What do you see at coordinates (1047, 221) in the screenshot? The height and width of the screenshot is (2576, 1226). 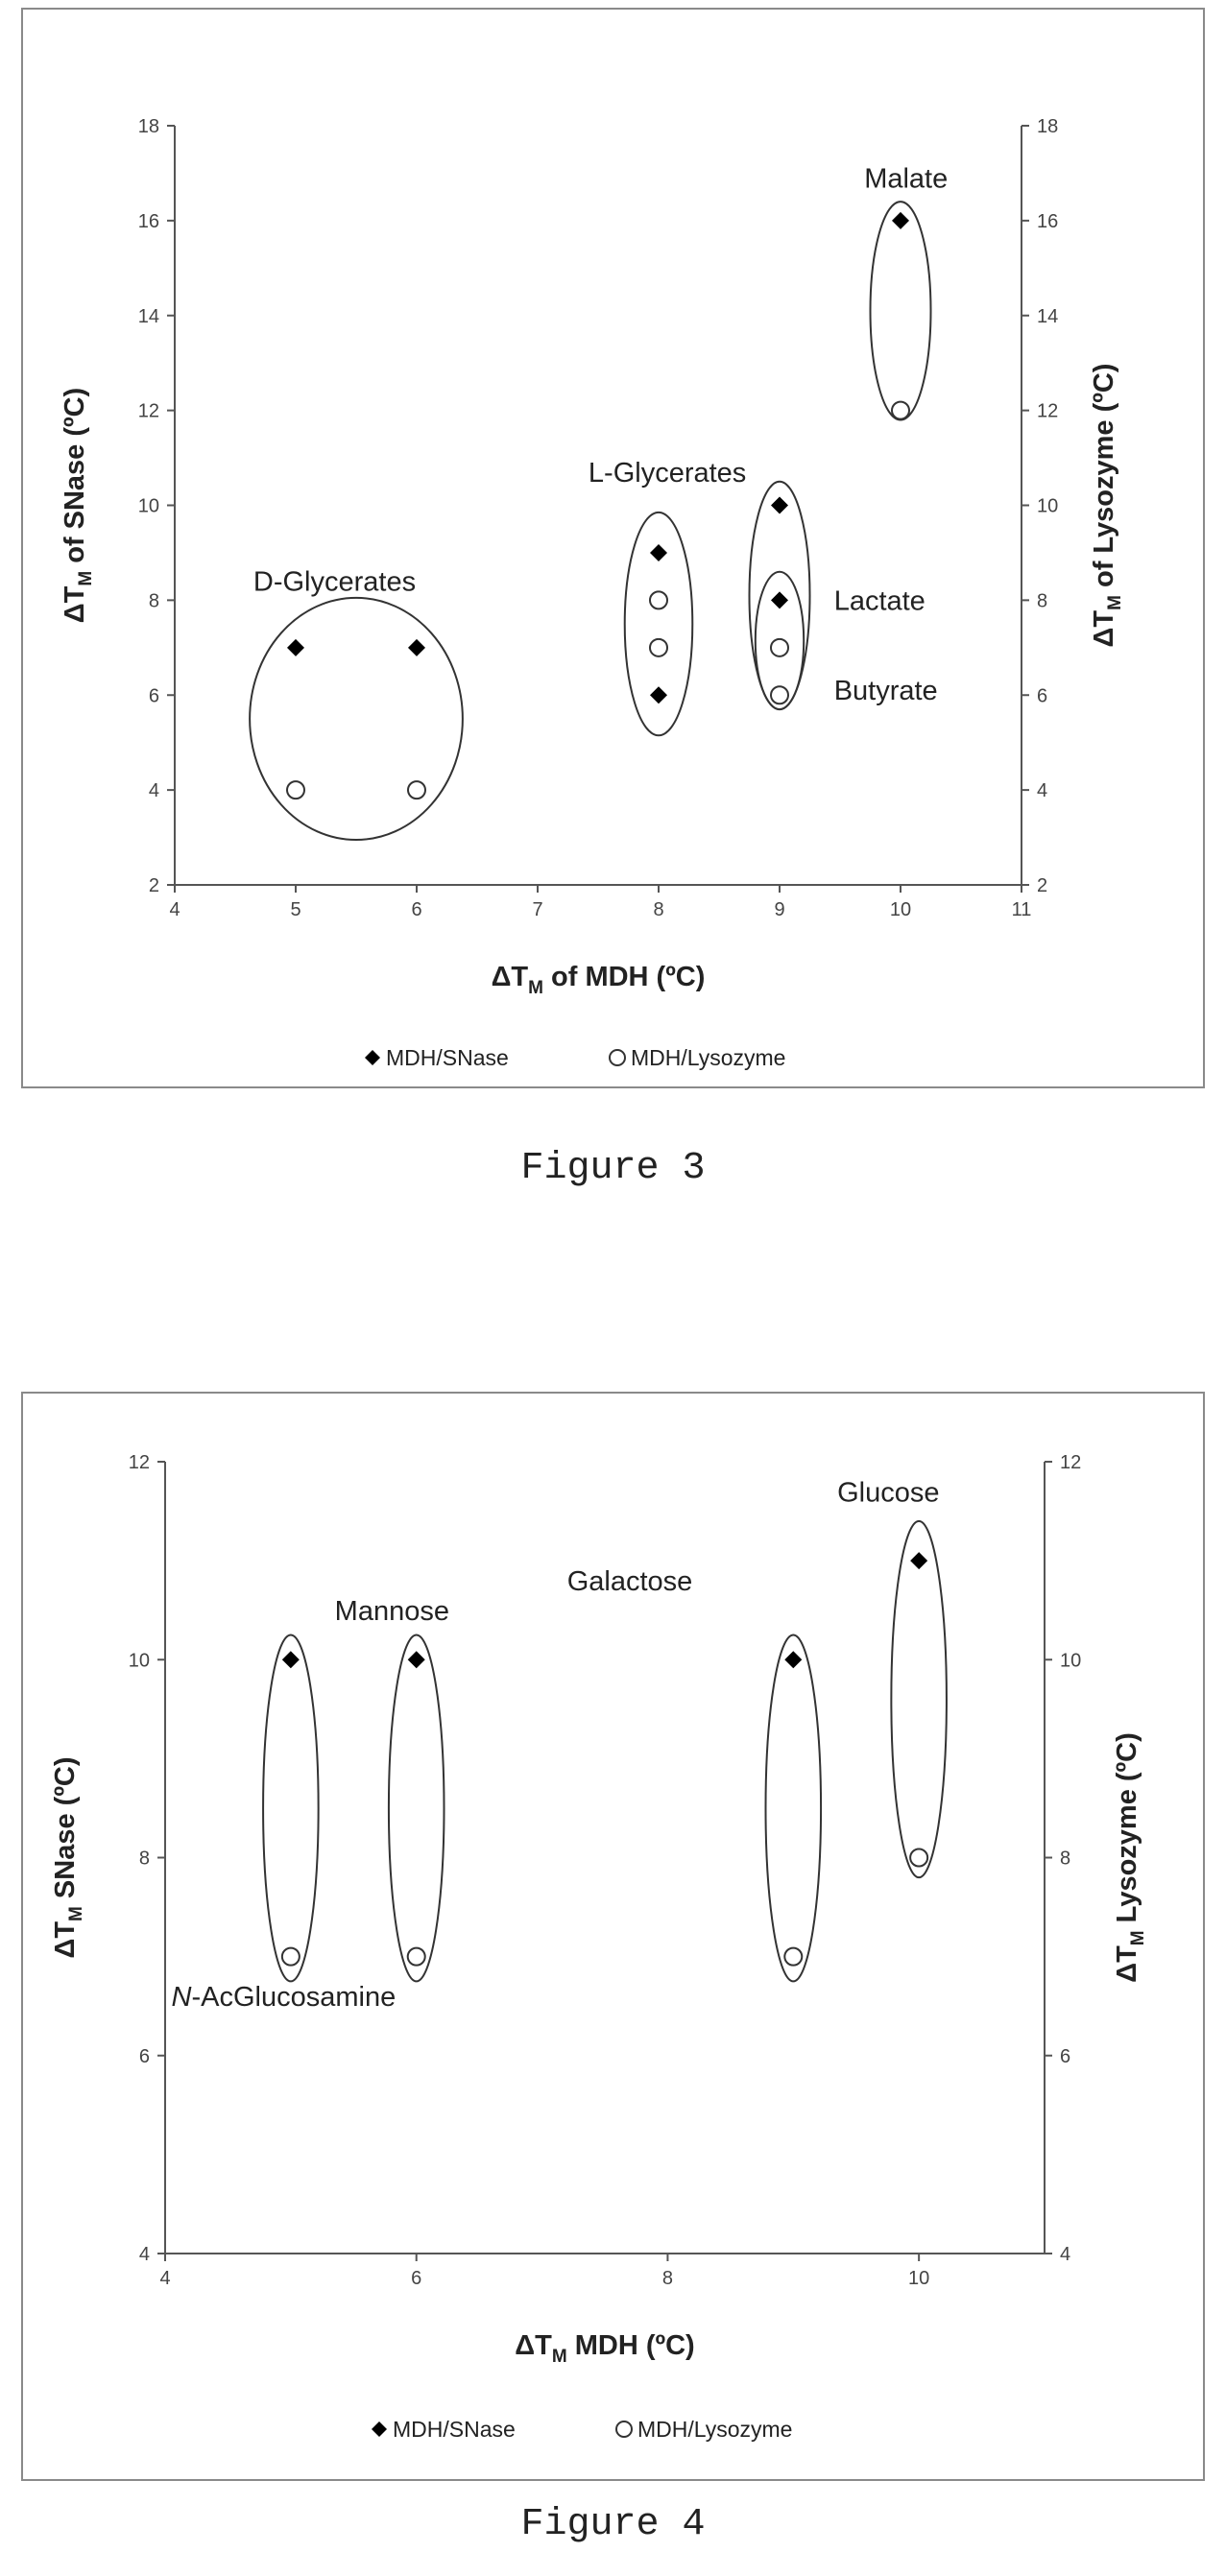 I see `y-right-tick-label: 16` at bounding box center [1047, 221].